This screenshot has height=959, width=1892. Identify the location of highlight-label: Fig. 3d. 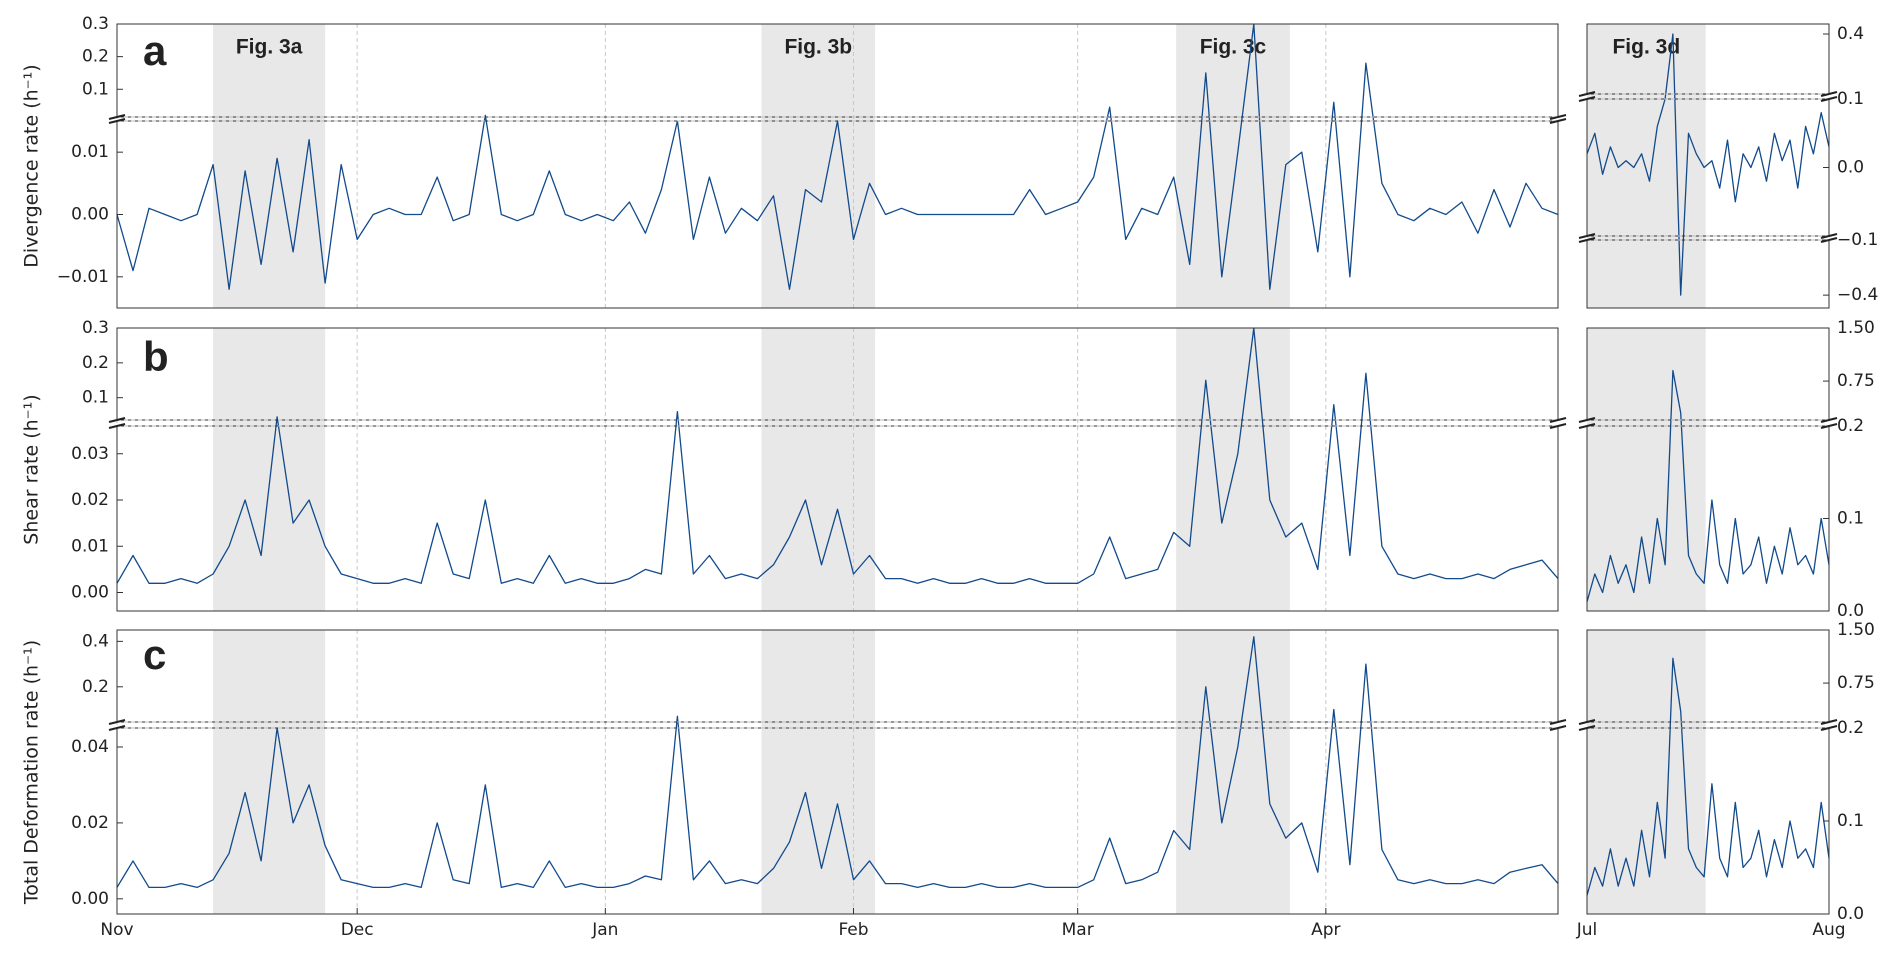
(1646, 47).